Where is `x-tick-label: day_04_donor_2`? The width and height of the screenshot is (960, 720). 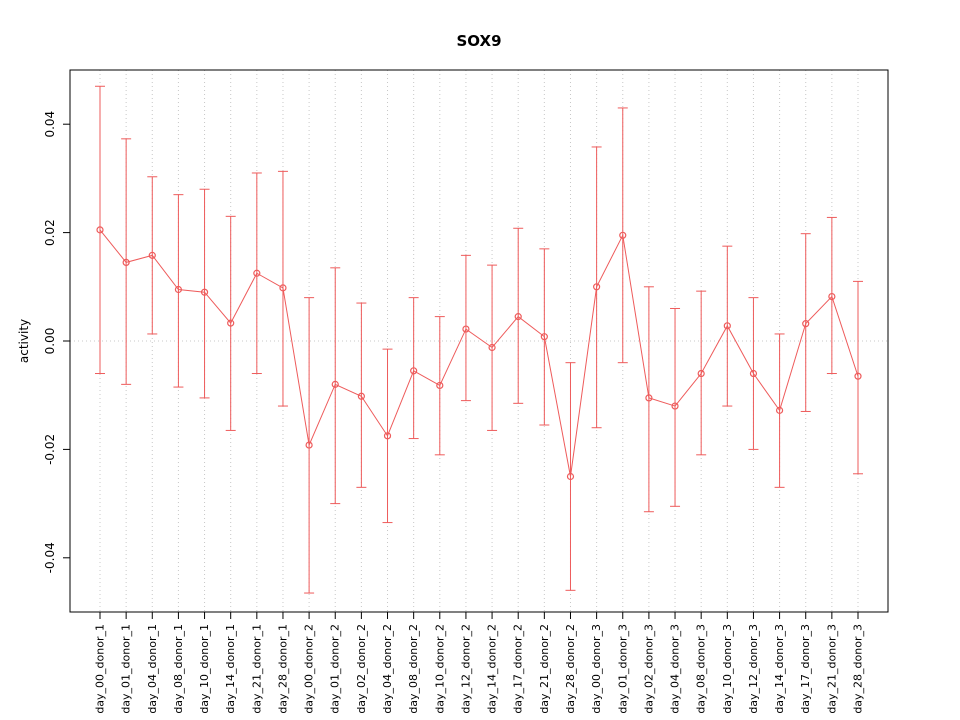
x-tick-label: day_04_donor_2 is located at coordinates (387, 669).